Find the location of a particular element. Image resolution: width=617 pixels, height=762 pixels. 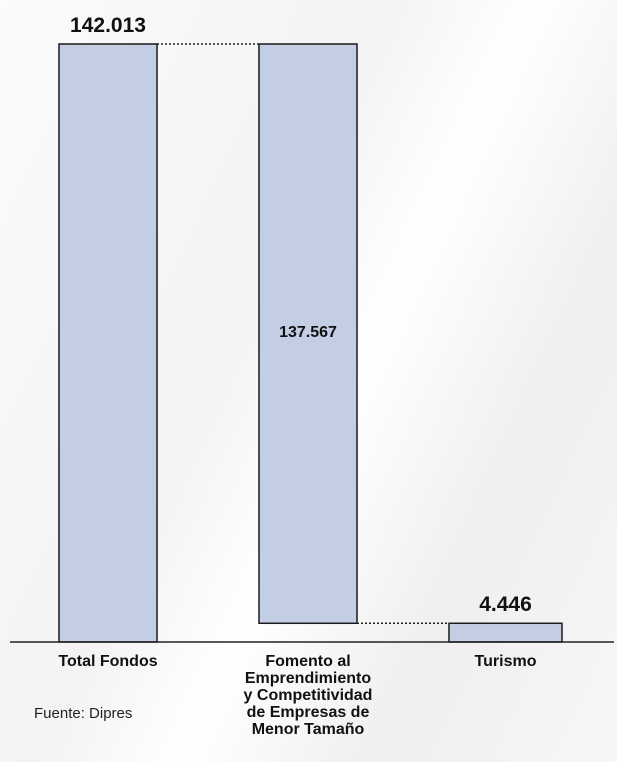

category-label-3: Turismo is located at coordinates (506, 661).